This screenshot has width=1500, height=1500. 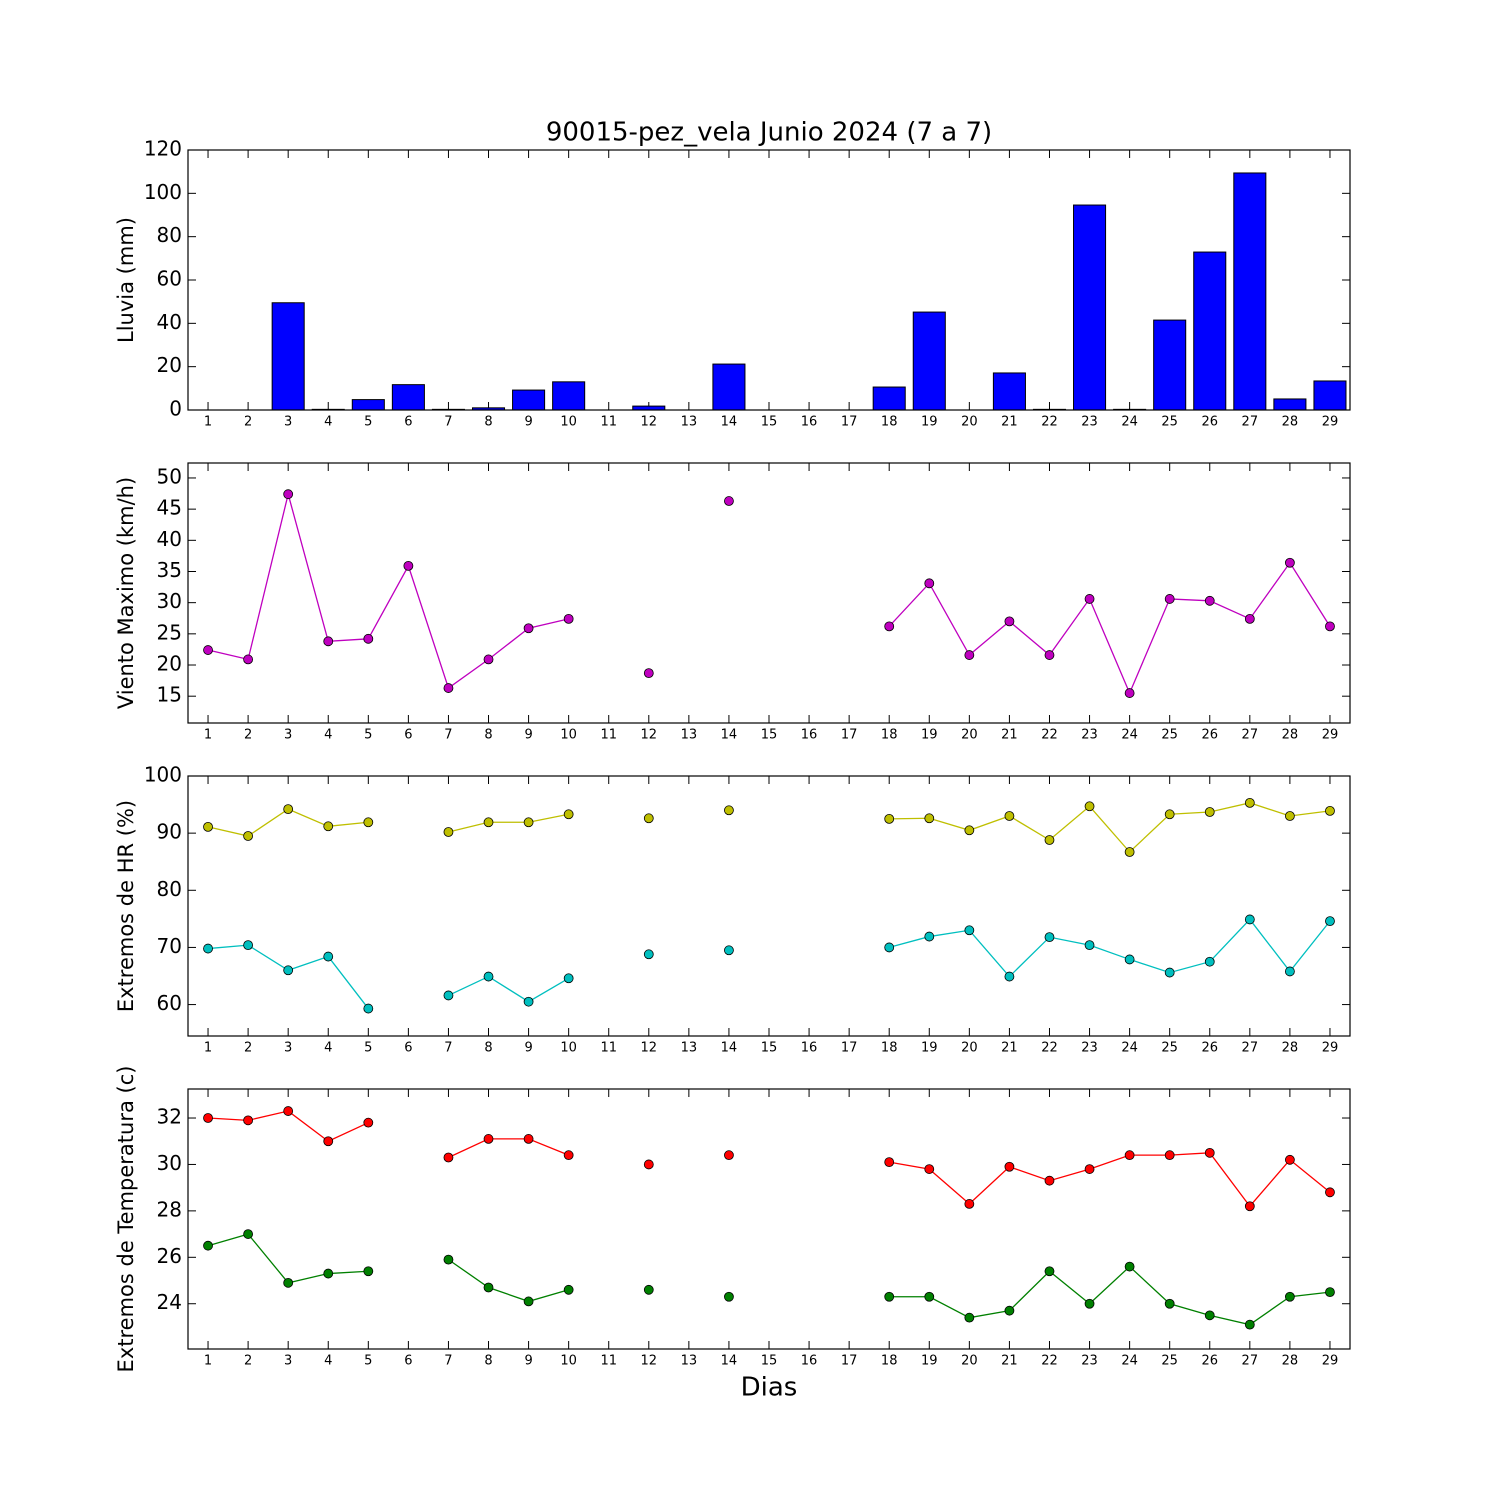 I want to click on x-tick-label: 7, so click(x=448, y=735).